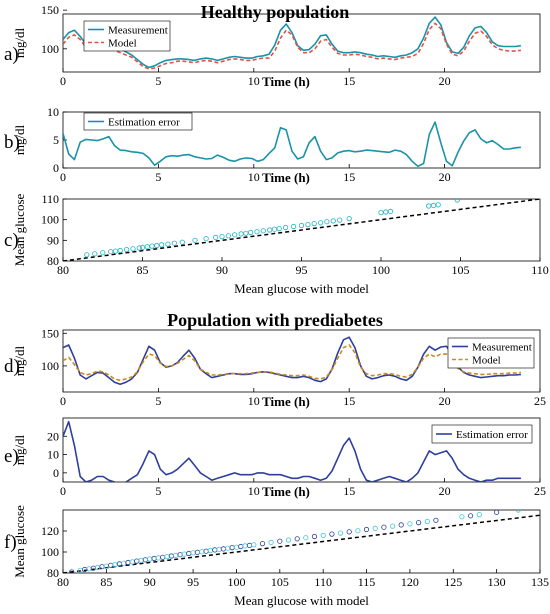 The height and width of the screenshot is (614, 550). I want to click on panel-label: b), so click(12, 142).